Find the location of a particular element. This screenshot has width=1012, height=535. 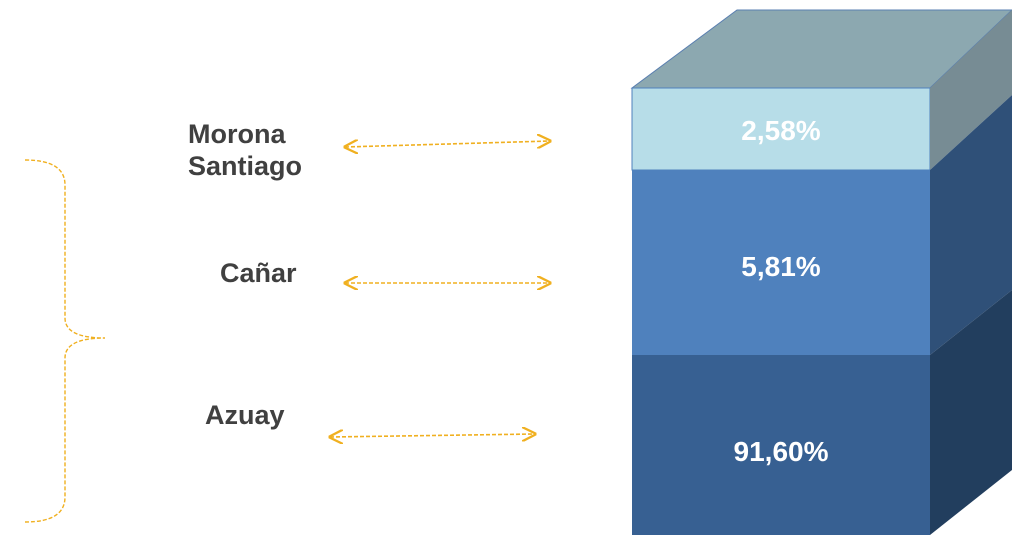

value: 2,58% is located at coordinates (781, 130).